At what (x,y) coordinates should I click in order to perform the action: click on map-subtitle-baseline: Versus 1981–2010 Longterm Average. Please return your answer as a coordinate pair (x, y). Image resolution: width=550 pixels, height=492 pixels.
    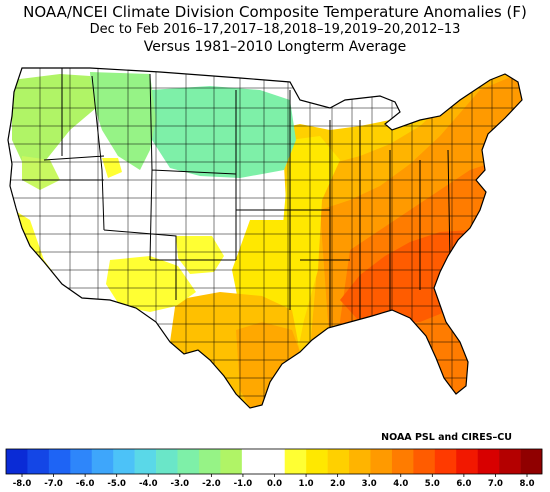
    Looking at the image, I should click on (275, 47).